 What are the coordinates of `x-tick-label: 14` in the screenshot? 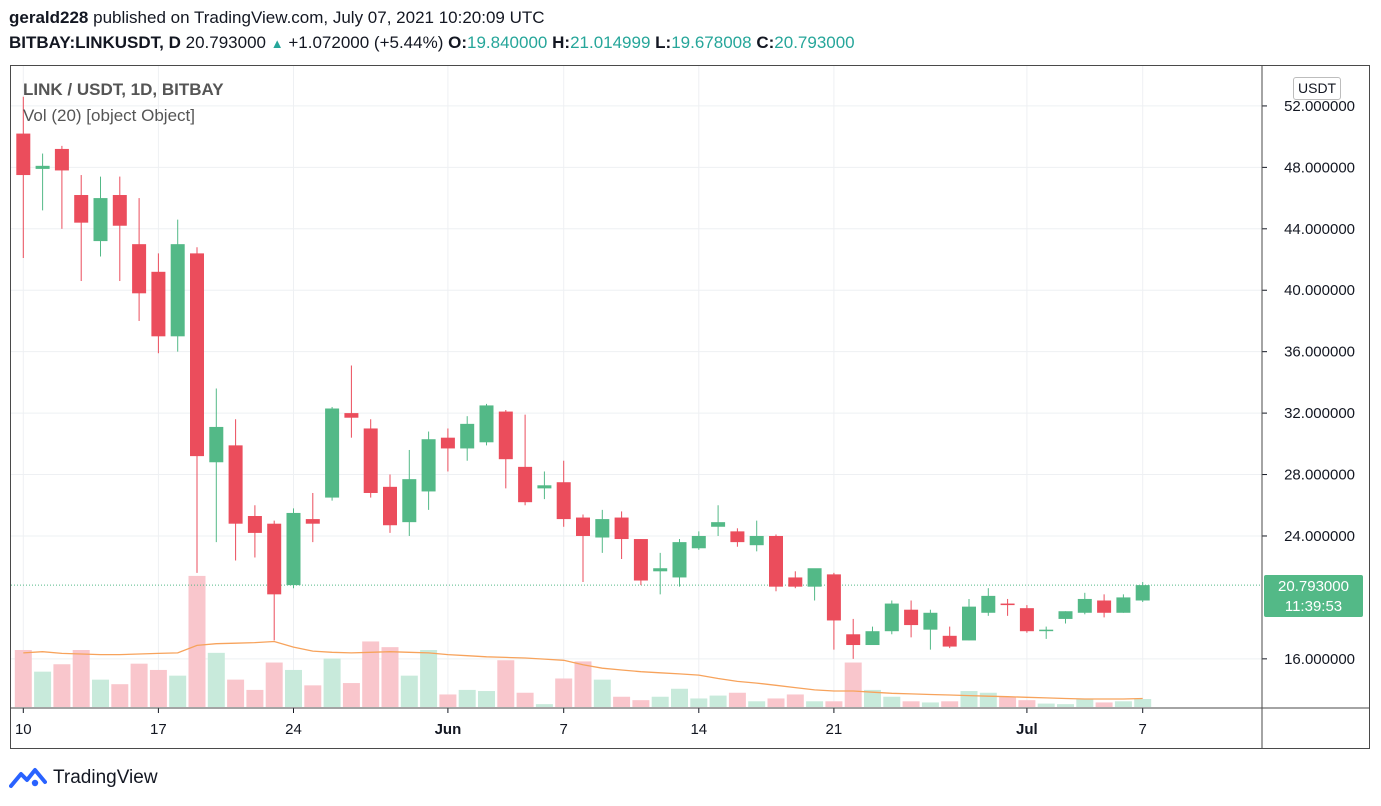 It's located at (698, 729).